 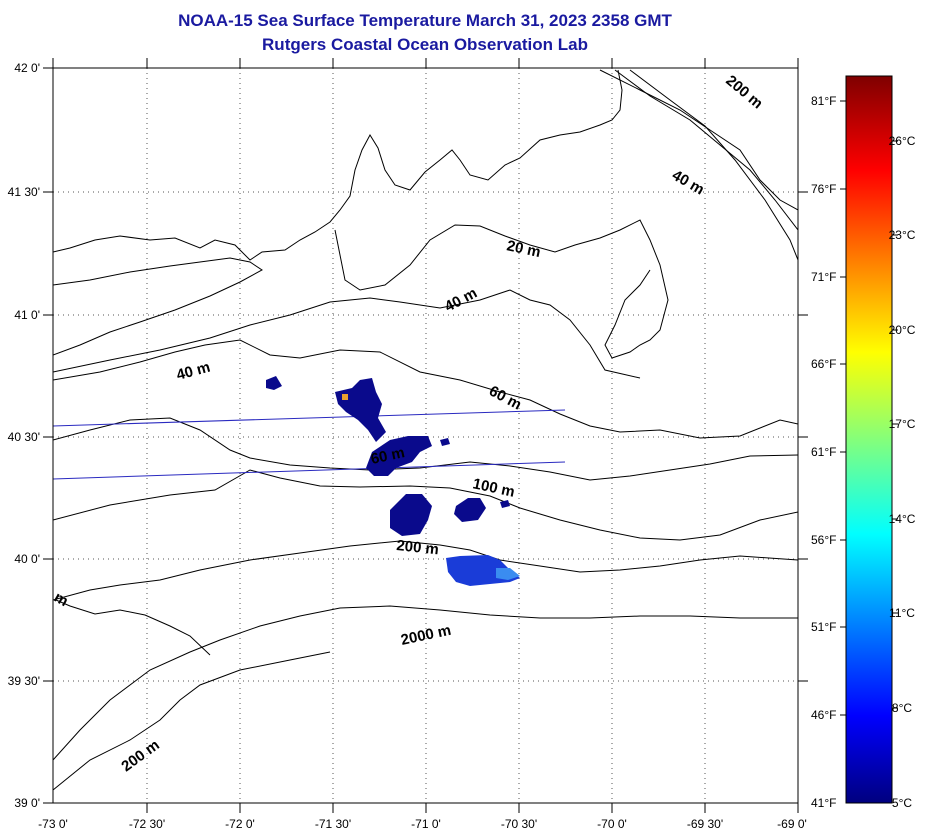 I want to click on colorbar-f-label: 76°F, so click(x=824, y=189).